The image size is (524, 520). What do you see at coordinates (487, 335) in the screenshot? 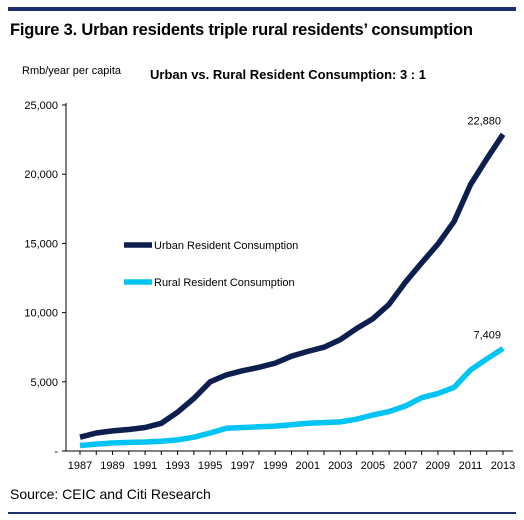
I see `rural-end-value-label: 7,409` at bounding box center [487, 335].